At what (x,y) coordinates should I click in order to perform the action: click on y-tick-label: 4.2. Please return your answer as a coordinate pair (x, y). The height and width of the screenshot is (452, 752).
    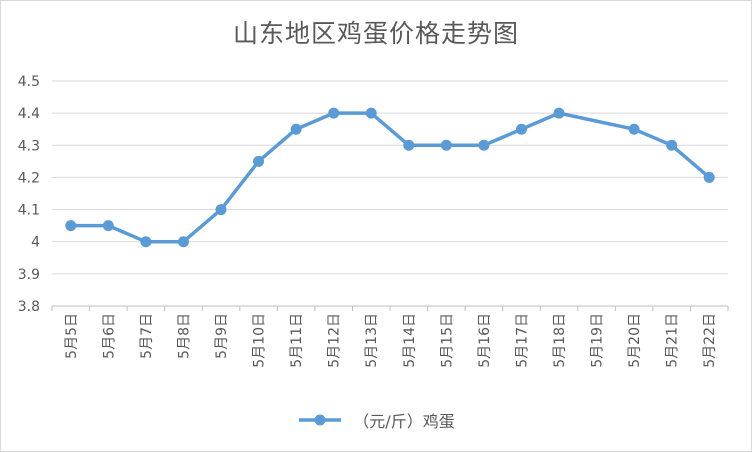
    Looking at the image, I should click on (29, 178).